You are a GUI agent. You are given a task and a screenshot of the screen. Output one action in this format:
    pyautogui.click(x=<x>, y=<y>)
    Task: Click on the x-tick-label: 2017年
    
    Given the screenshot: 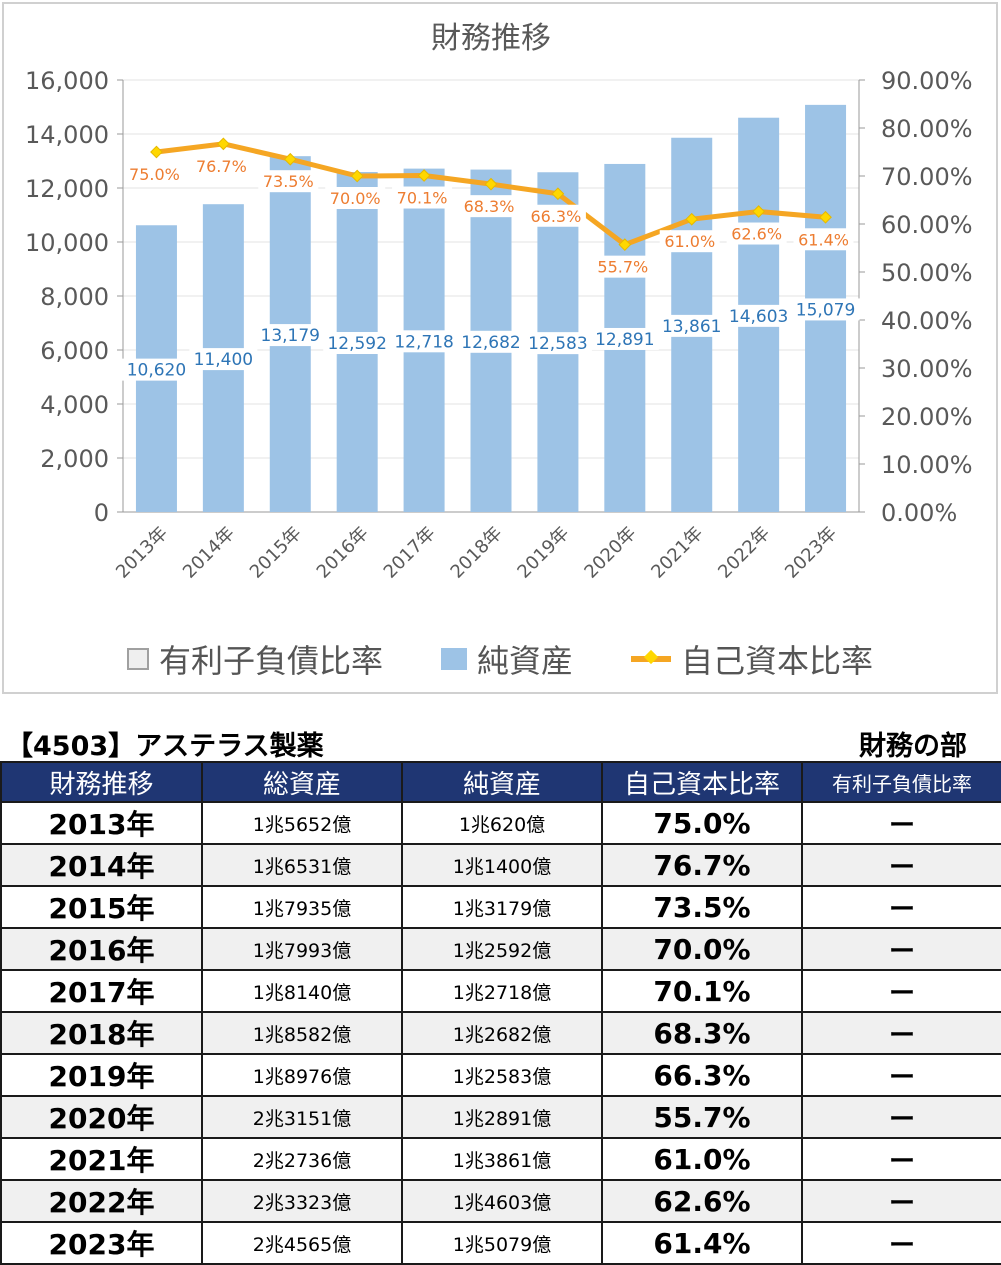 What is the action you would take?
    pyautogui.click(x=410, y=553)
    